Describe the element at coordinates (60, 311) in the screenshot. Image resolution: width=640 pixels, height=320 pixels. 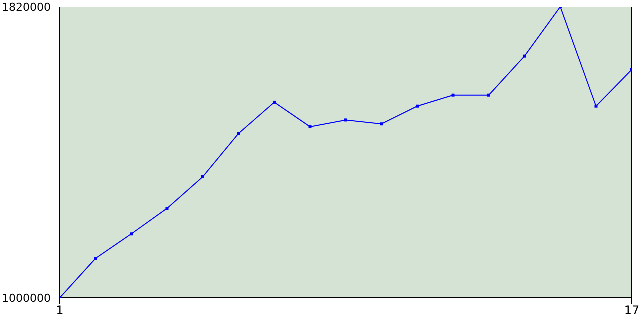
I see `x-tick-label: 1` at that location.